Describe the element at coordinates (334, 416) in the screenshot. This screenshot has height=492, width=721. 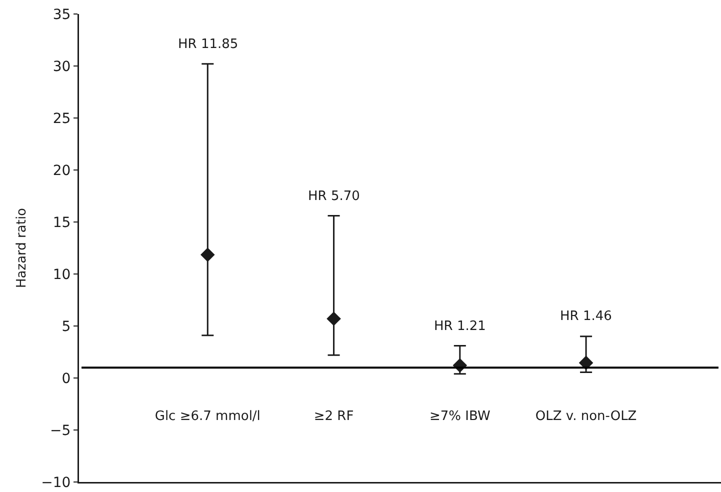
I see `x-tick-label: ≥2 RF` at that location.